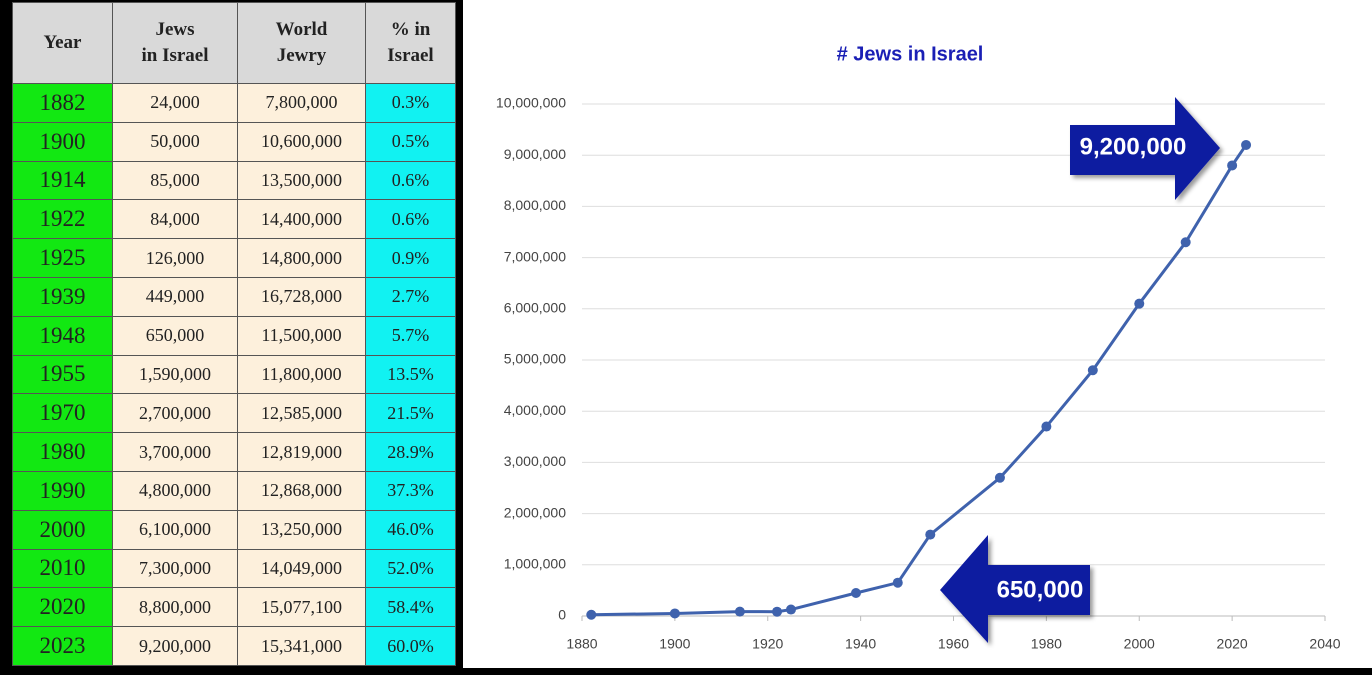  I want to click on table-cell: 1990, so click(62, 490).